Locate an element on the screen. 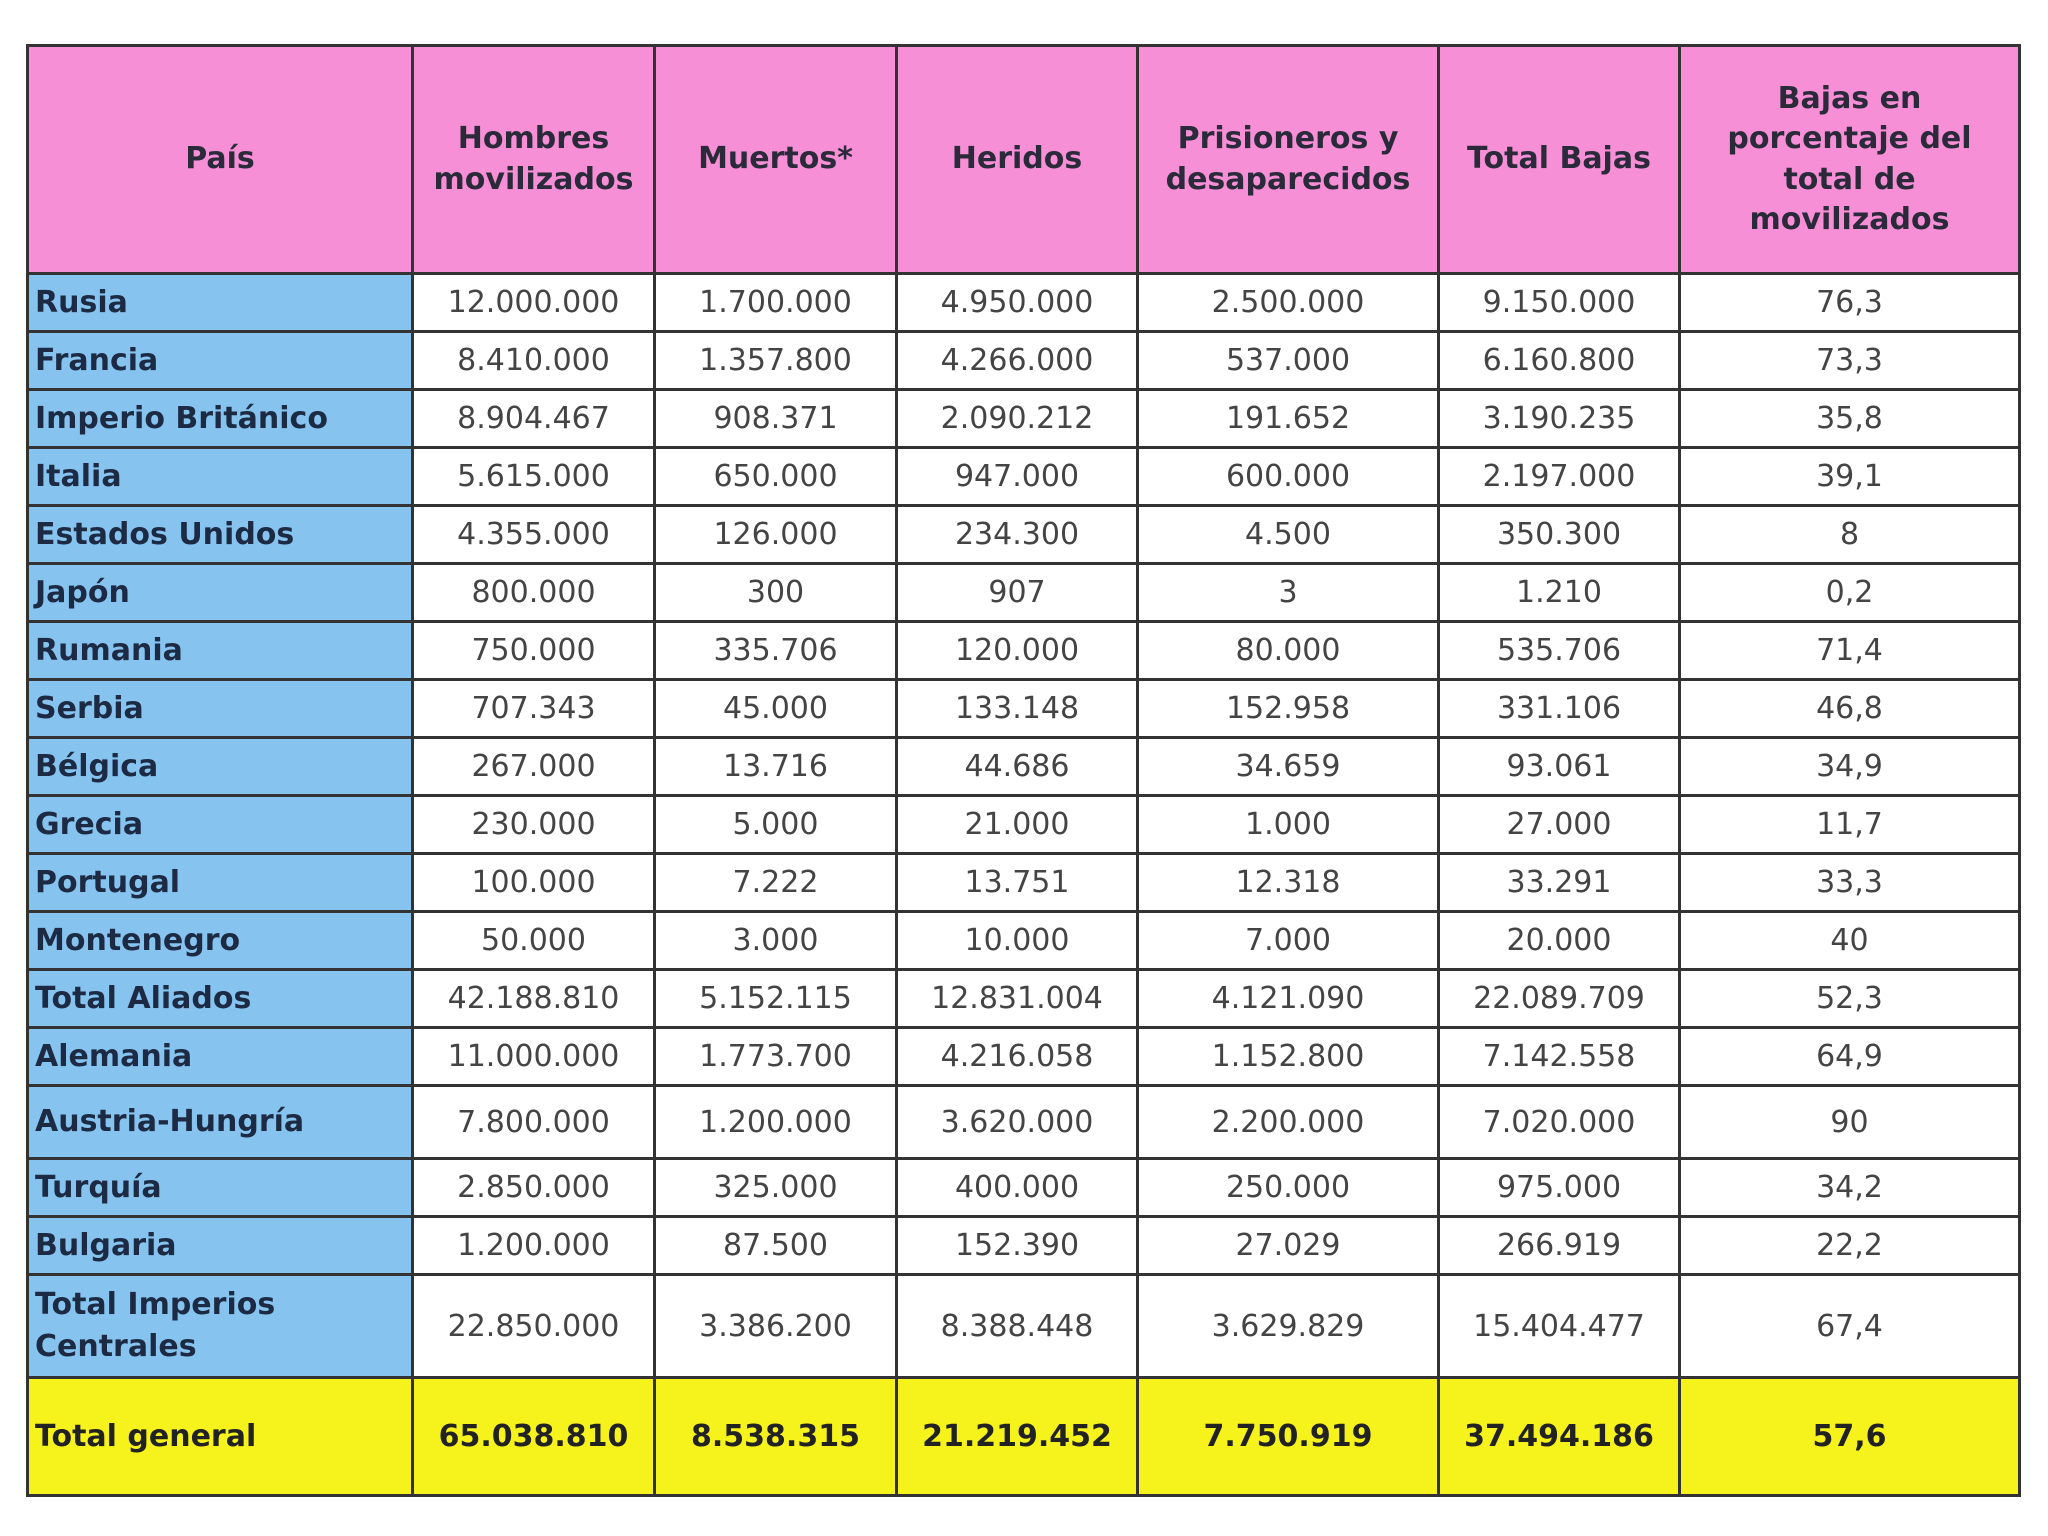  value-cell: 2.090.212 is located at coordinates (1017, 418).